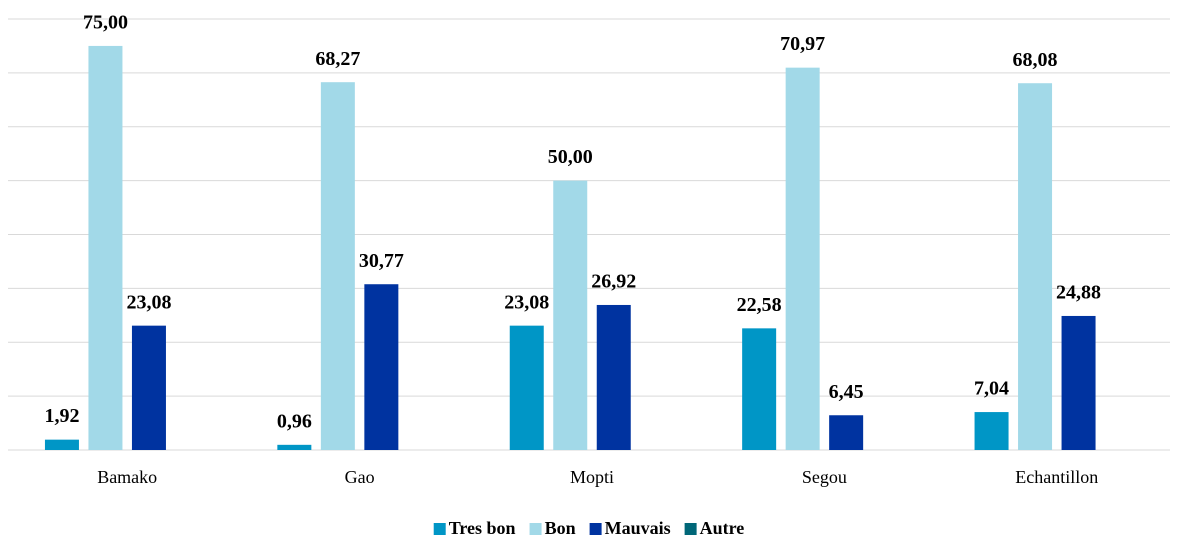 This screenshot has width=1178, height=540. Describe the element at coordinates (294, 421) in the screenshot. I see `data-label: 0,96` at that location.